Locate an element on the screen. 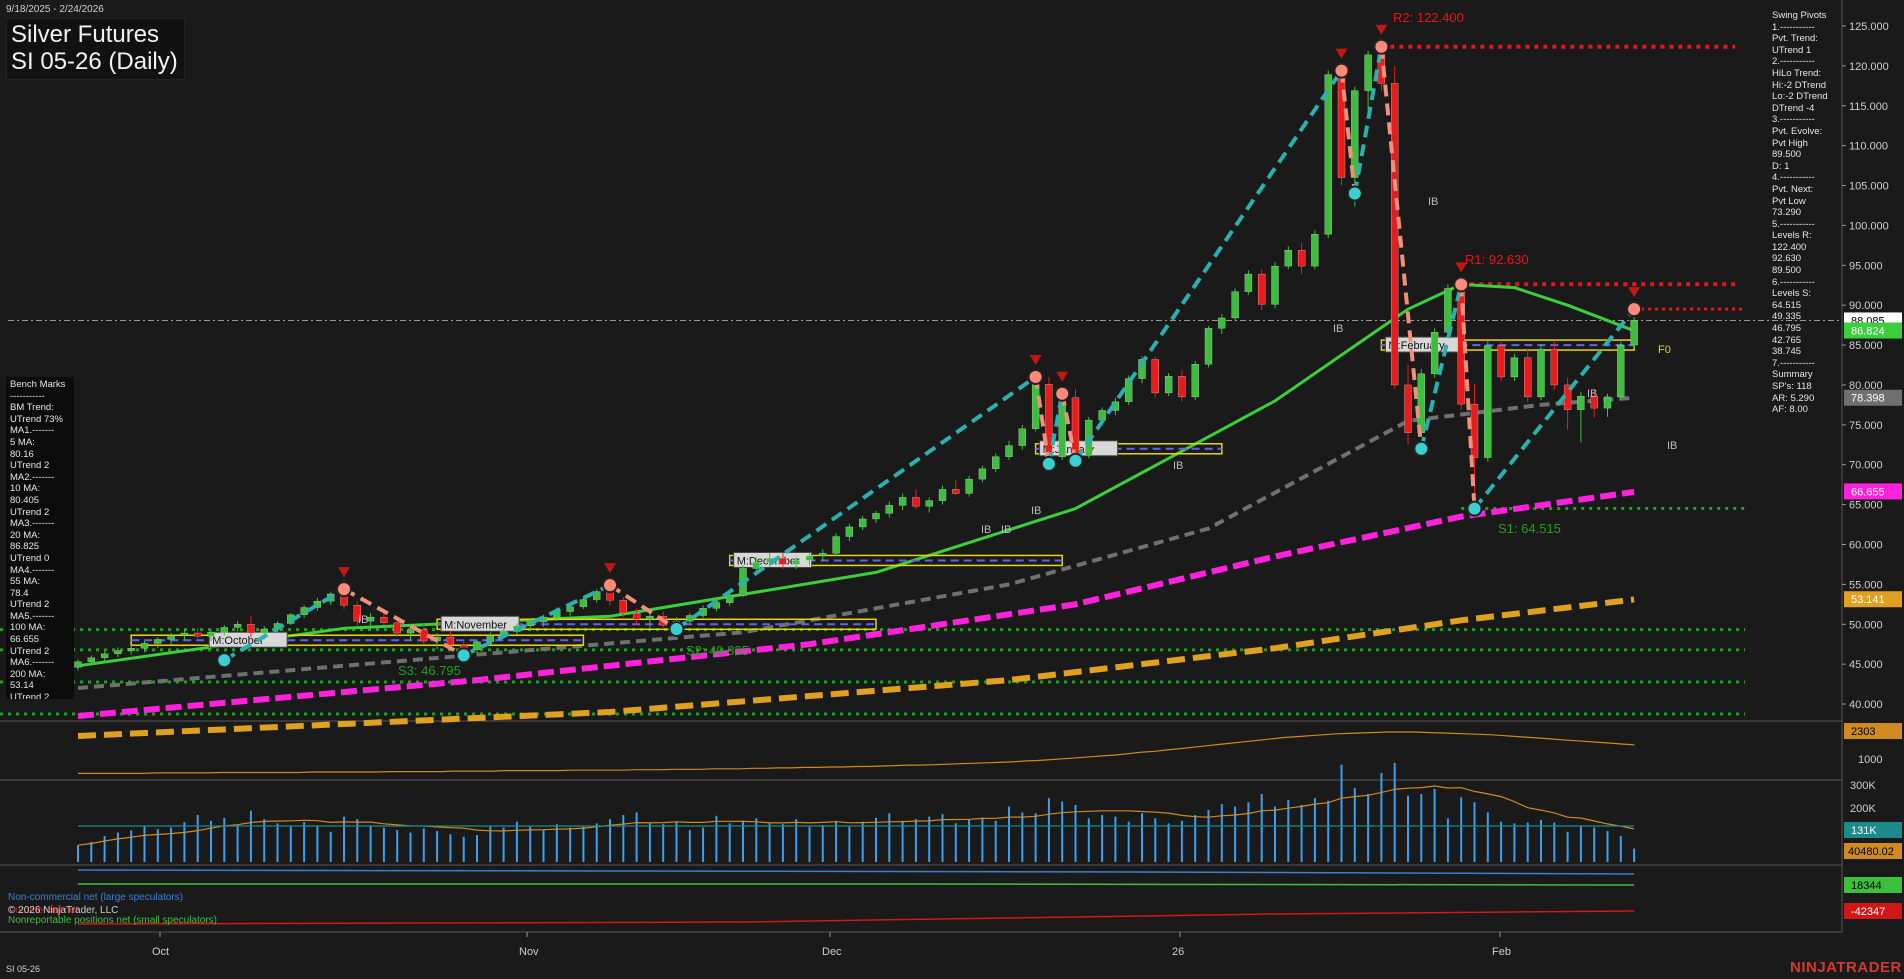 This screenshot has height=979, width=1904. volume-marker is located at coordinates (1873, 830).